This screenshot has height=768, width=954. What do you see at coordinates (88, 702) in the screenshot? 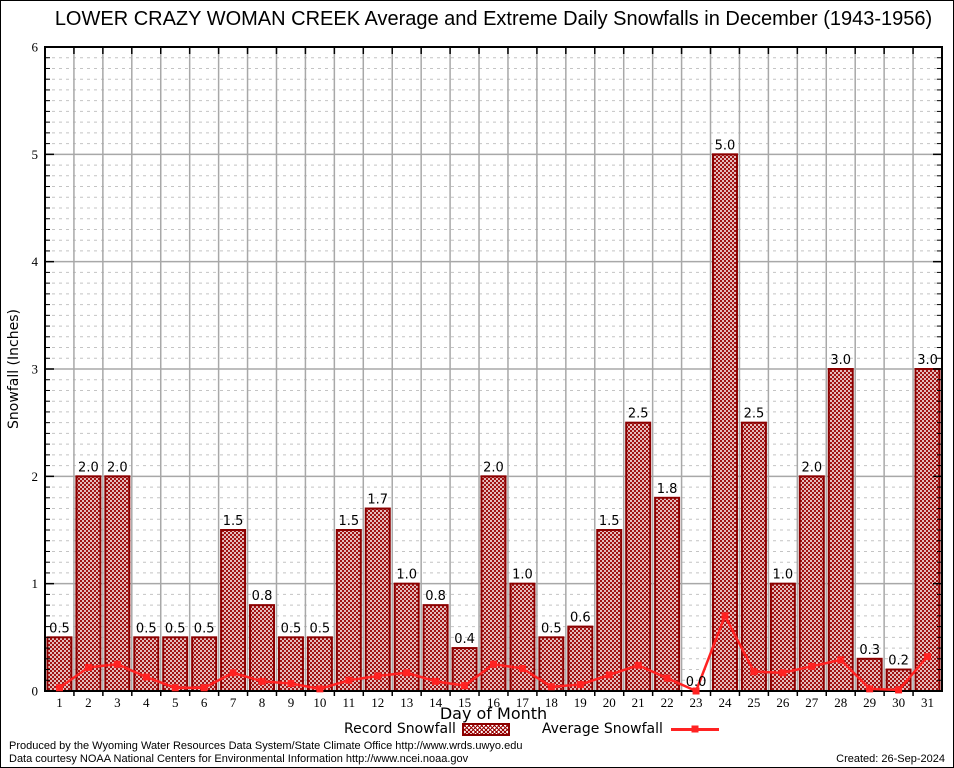
I see `x-tick-2: 2` at bounding box center [88, 702].